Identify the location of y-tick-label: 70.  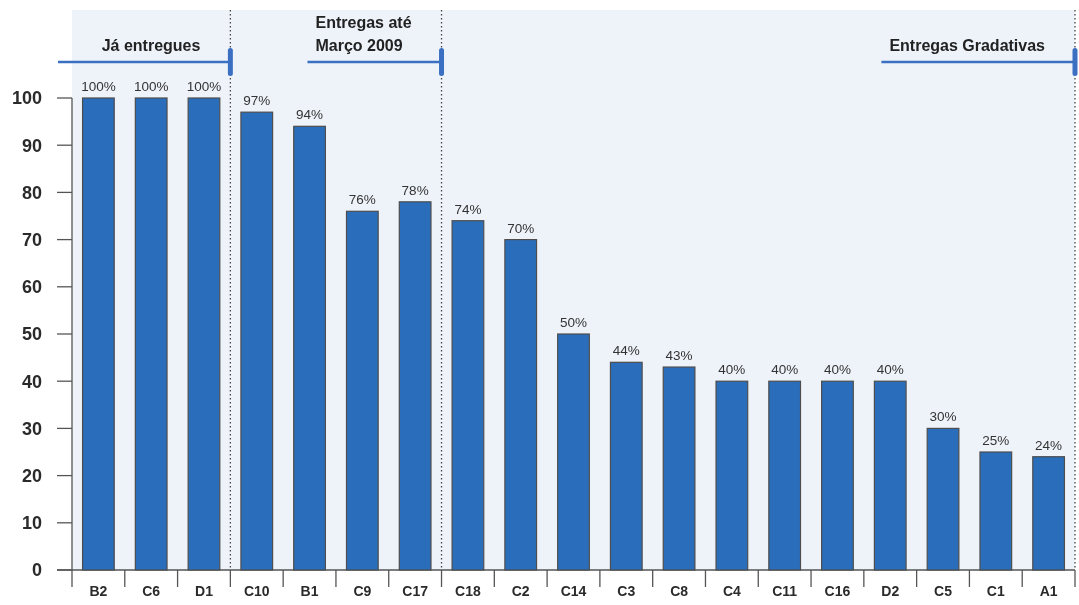
(31, 239).